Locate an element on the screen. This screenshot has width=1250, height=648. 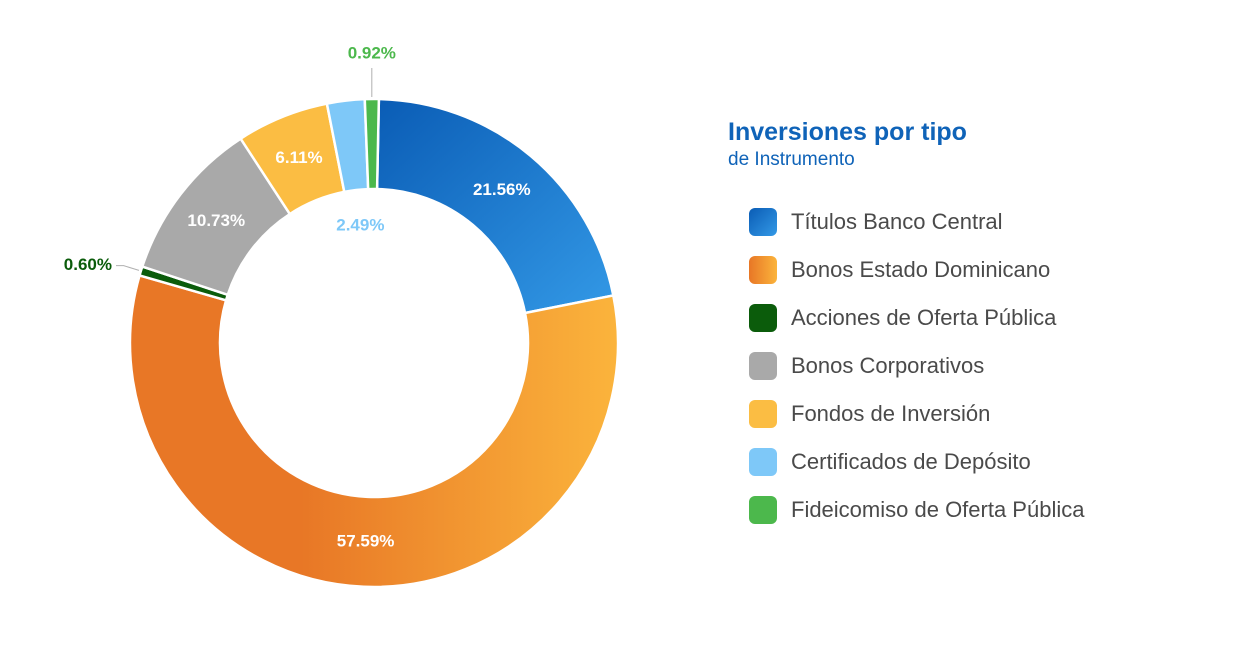
legend-label: Bonos Estado Dominicano is located at coordinates (921, 269).